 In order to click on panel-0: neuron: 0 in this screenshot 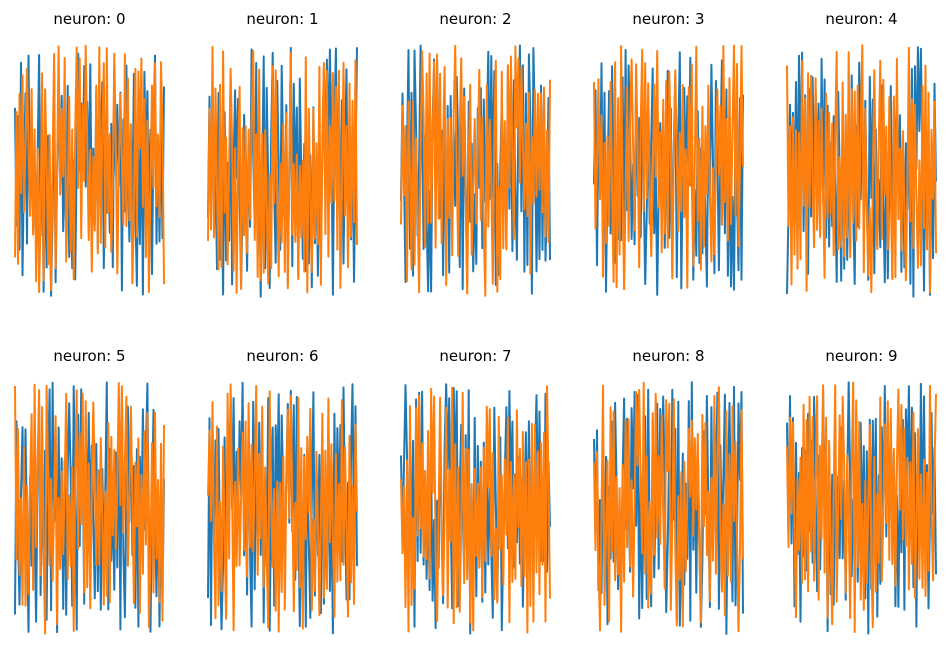, I will do `click(89, 153)`.